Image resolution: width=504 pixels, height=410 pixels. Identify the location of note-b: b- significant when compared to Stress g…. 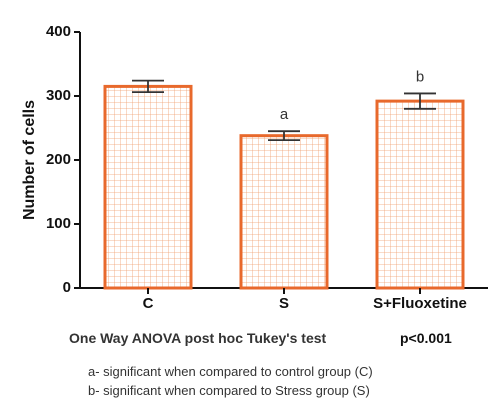
(229, 390).